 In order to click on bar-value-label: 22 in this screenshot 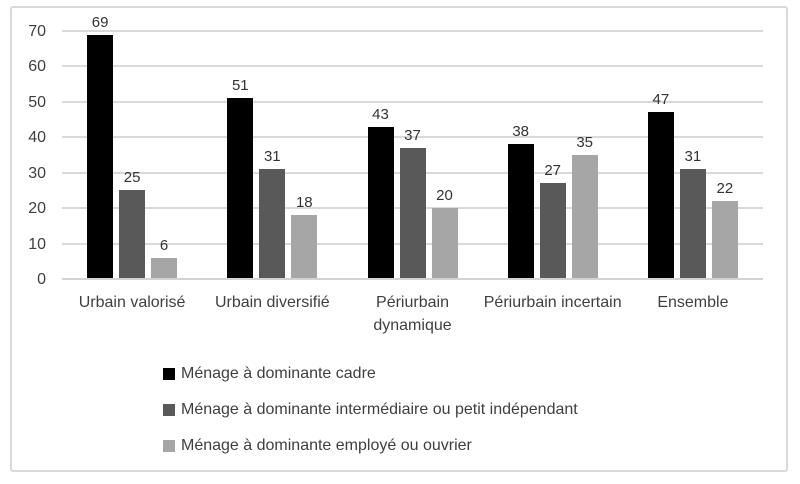, I will do `click(725, 189)`.